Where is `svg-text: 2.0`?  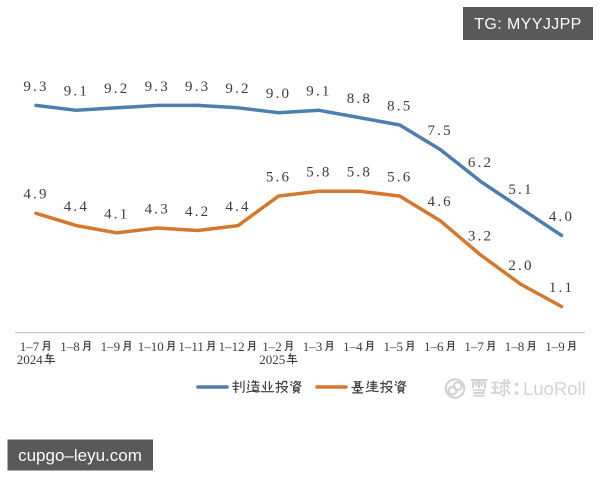 svg-text: 2.0 is located at coordinates (520, 266).